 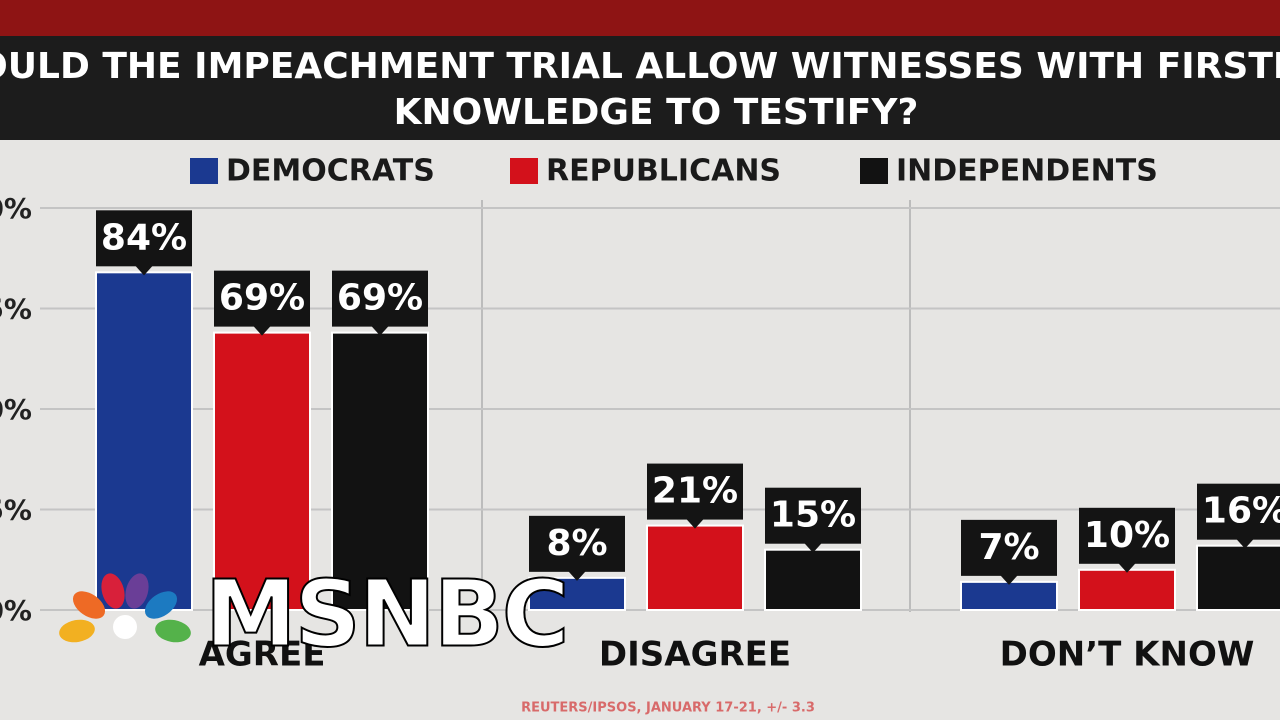 I want to click on top-strip, so click(x=640, y=19).